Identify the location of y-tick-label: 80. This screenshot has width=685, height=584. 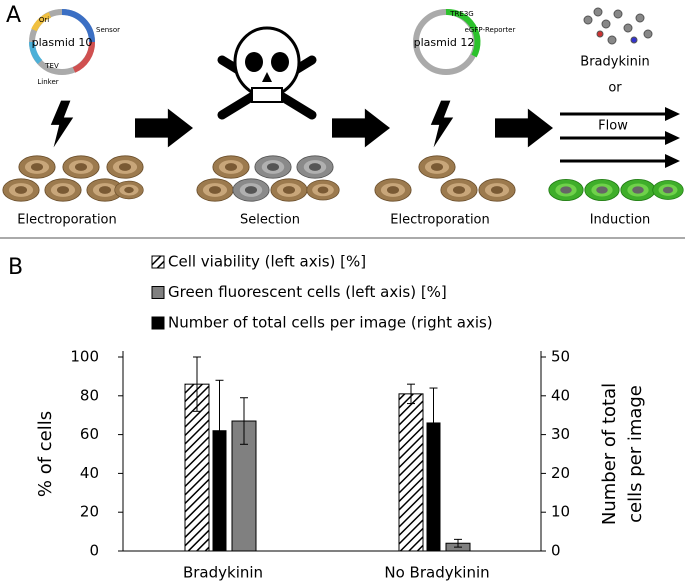
(89, 395).